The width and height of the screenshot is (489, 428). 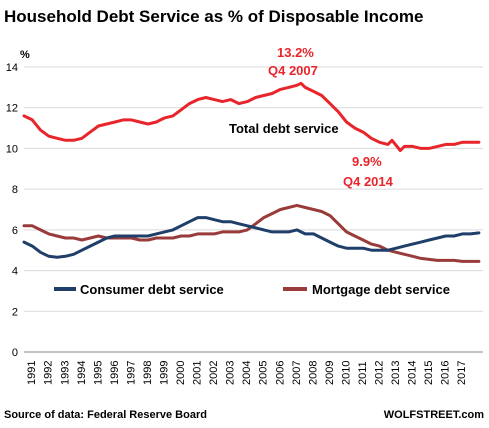 What do you see at coordinates (367, 161) in the screenshot?
I see `trough-value-label: 9.9%` at bounding box center [367, 161].